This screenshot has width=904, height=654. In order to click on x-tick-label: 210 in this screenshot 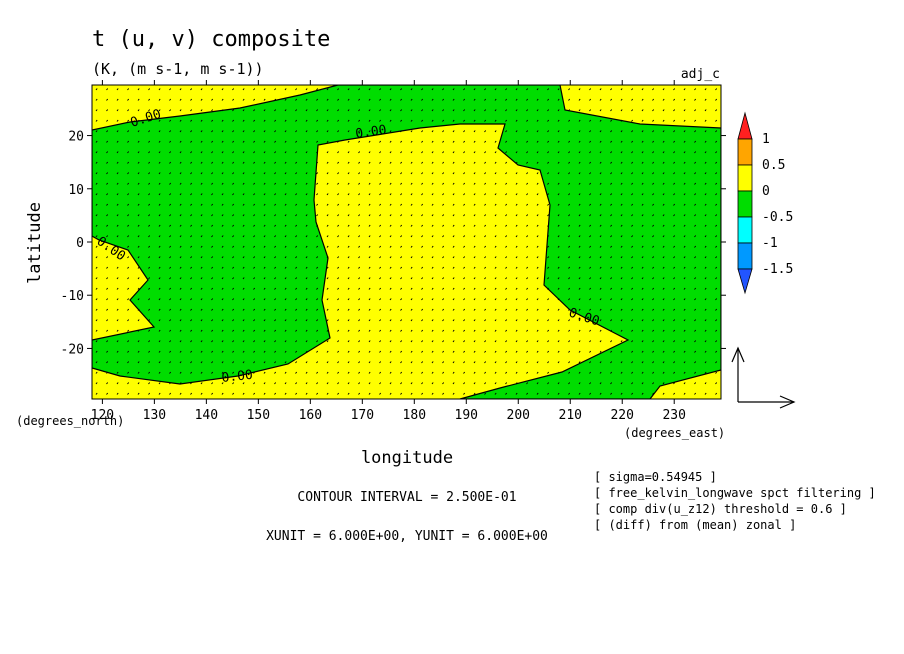, I will do `click(570, 415)`.